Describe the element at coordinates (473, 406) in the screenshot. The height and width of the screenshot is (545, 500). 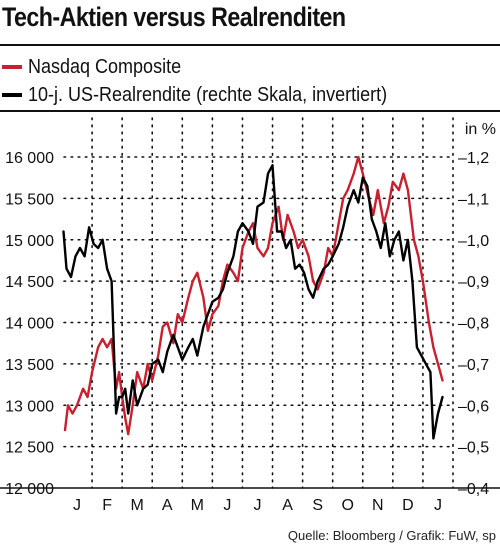
I see `y-right-tick-label: –0,6` at that location.